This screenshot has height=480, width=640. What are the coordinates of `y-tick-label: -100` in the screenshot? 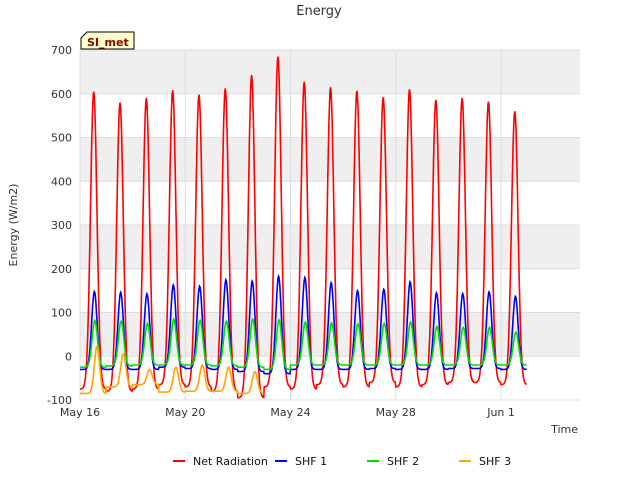 It's located at (59, 400).